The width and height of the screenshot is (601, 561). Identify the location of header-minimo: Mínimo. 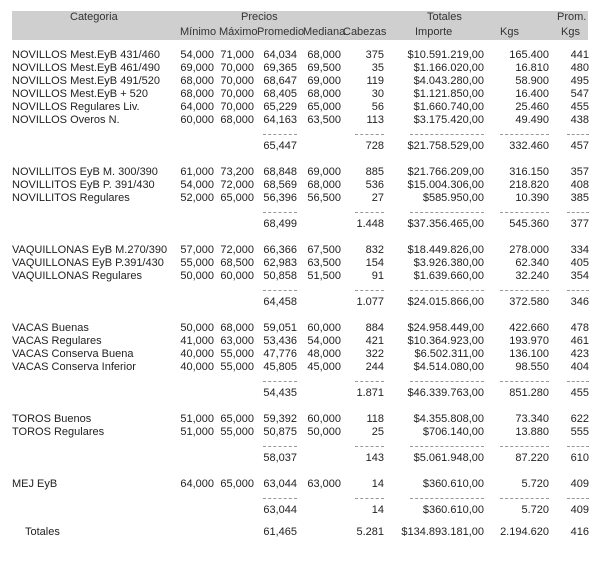
(198, 32).